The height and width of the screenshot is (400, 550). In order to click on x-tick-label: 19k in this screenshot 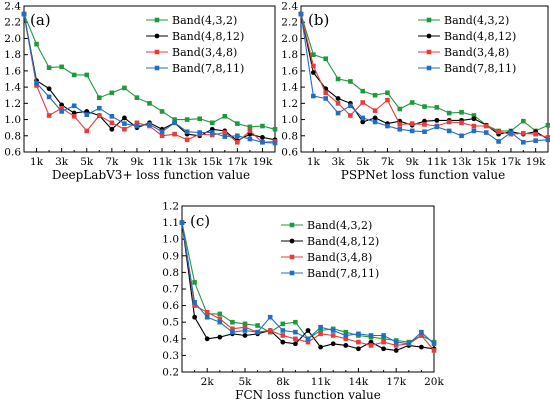, I will do `click(536, 162)`.